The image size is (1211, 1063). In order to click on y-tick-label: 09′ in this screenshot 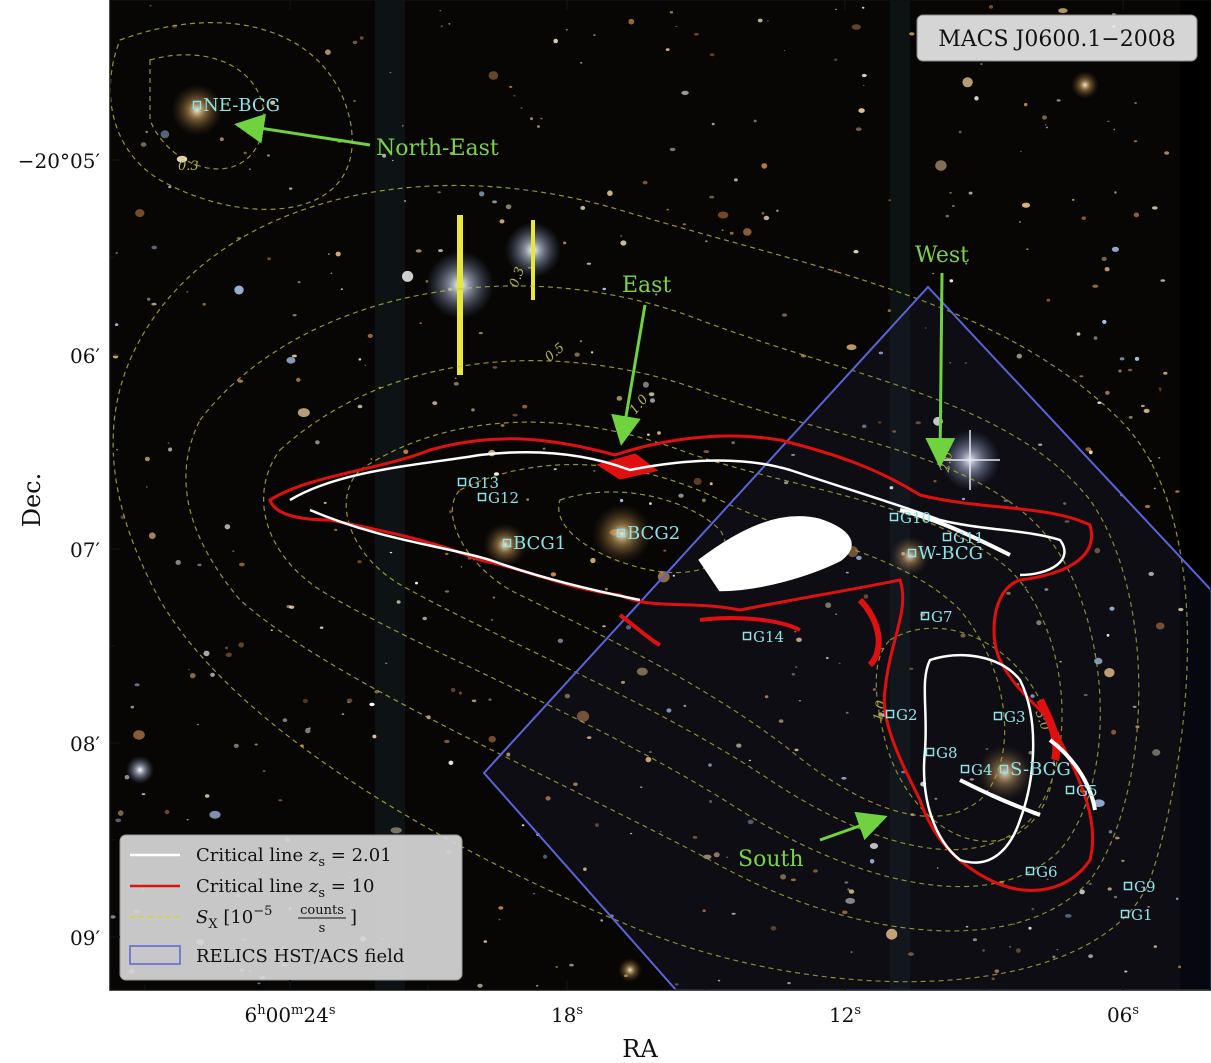, I will do `click(85, 938)`.